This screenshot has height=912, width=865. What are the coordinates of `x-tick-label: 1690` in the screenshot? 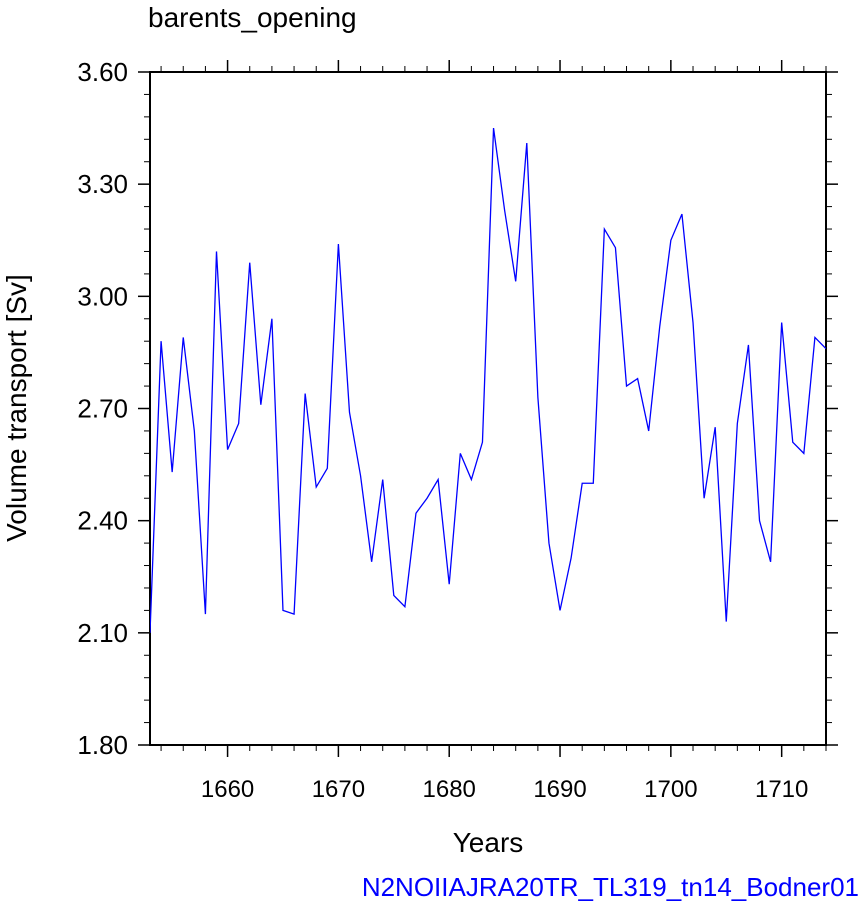 It's located at (559, 789).